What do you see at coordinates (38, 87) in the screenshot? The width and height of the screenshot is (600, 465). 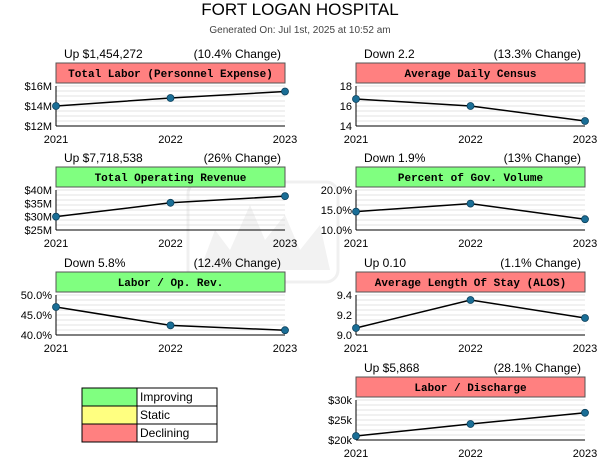 I see `y-tick-label: $16M` at bounding box center [38, 87].